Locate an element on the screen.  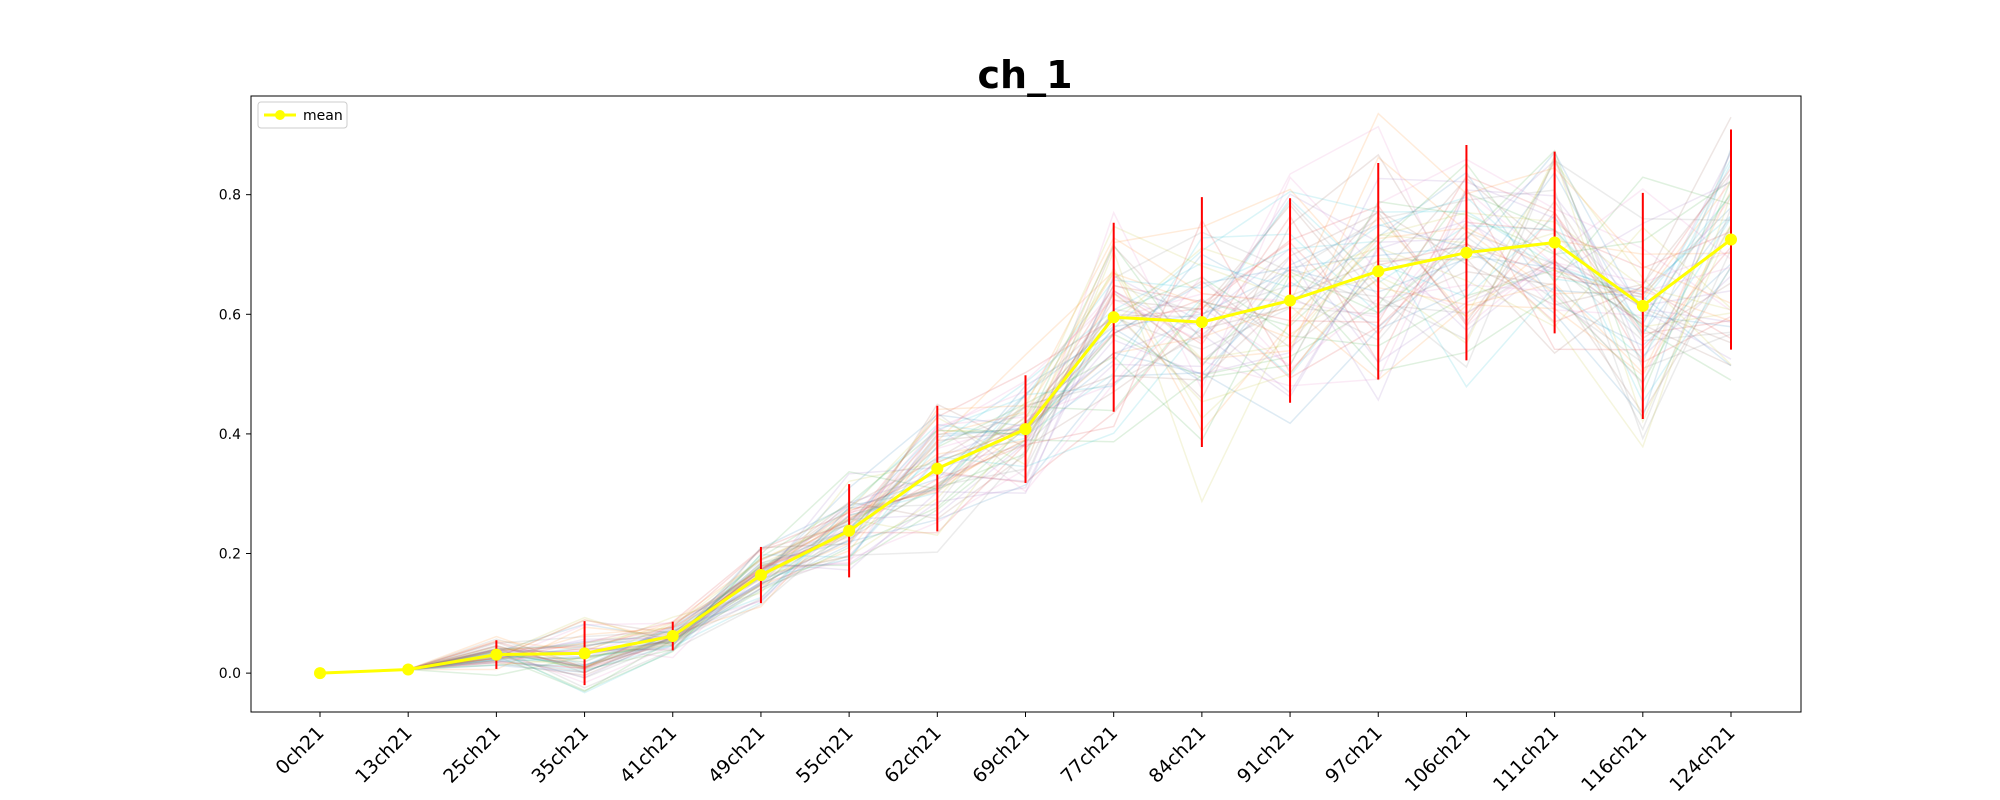
x-tick-label: 25ch21 is located at coordinates (472, 755).